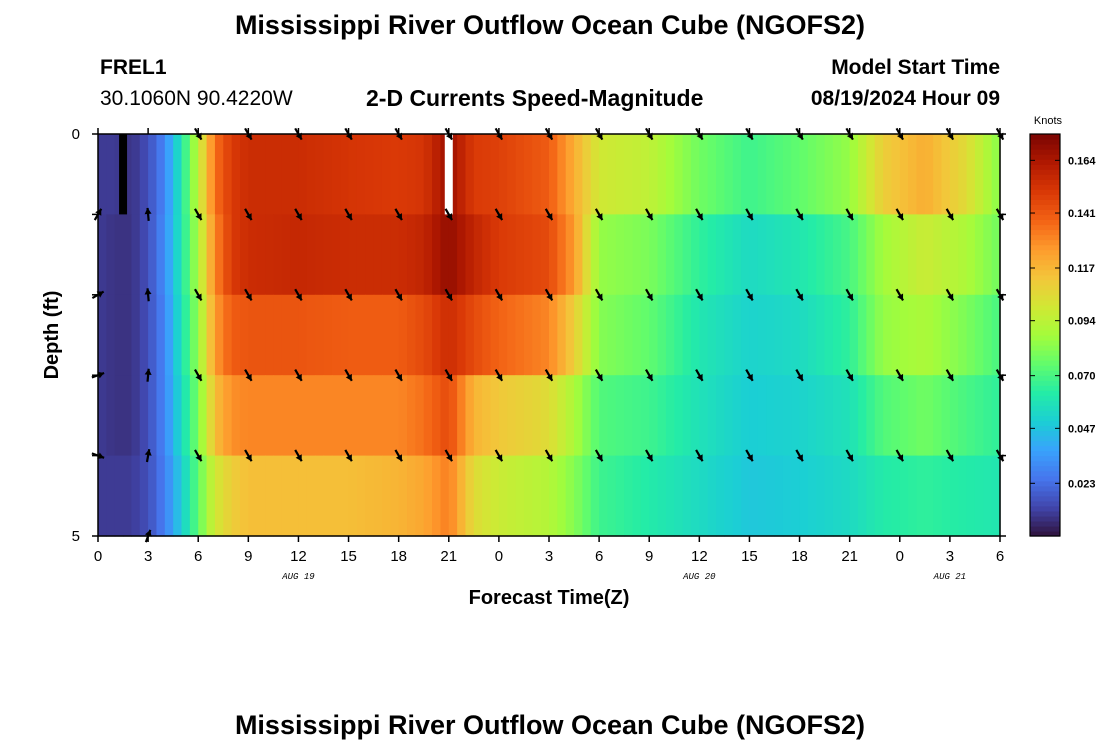  What do you see at coordinates (535, 98) in the screenshot?
I see `plot-subtitle: 2-D Currents Speed-Magnitude` at bounding box center [535, 98].